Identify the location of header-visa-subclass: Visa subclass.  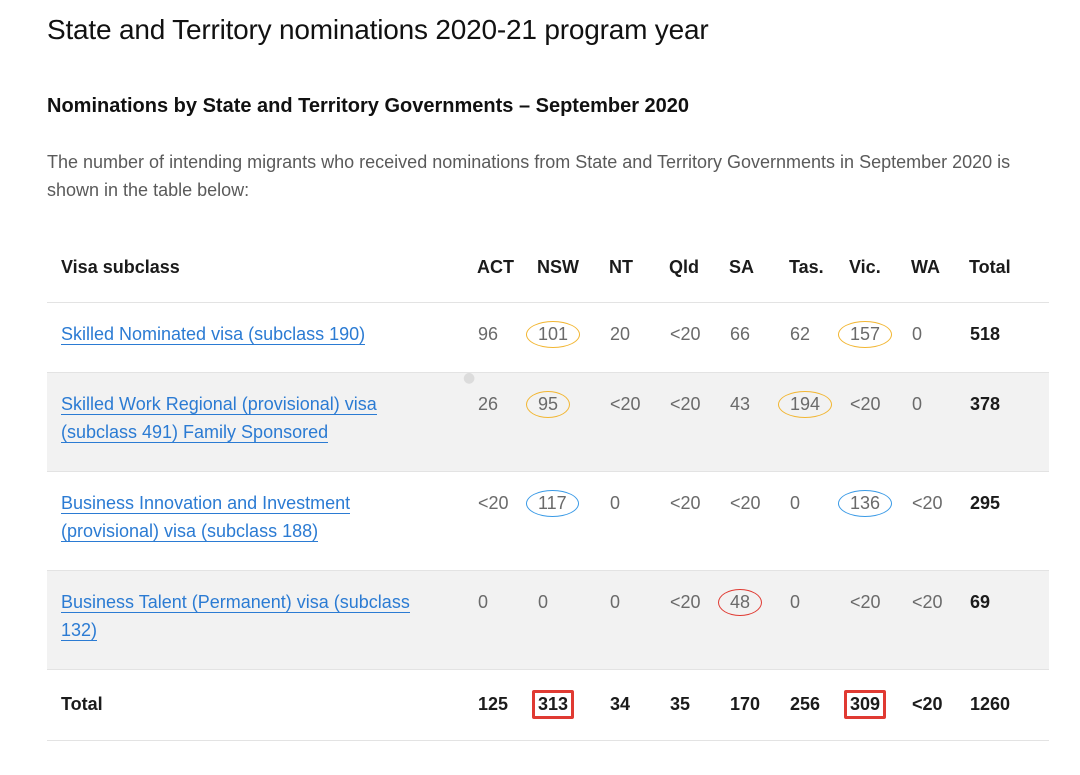
(262, 268).